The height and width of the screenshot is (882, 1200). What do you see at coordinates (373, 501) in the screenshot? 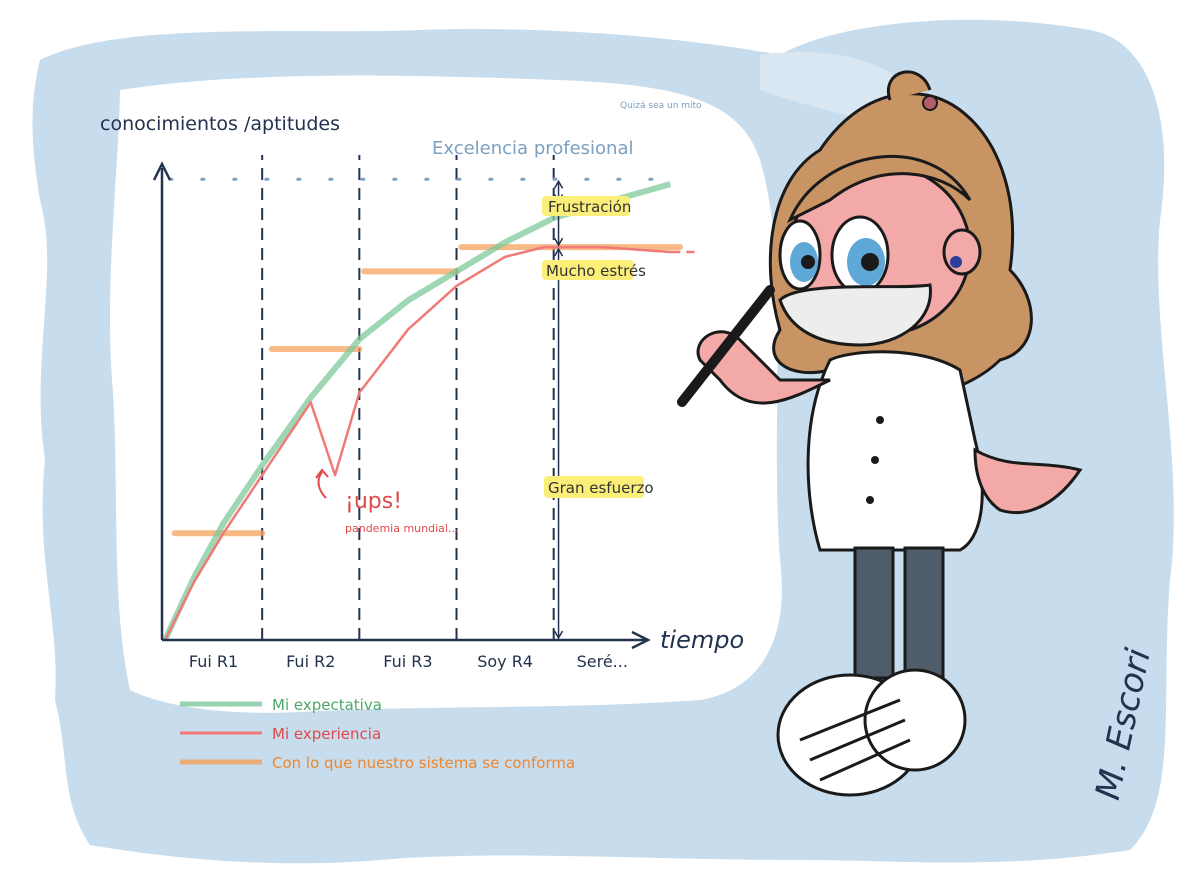
I see `ups-label: ¡ups!` at bounding box center [373, 501].